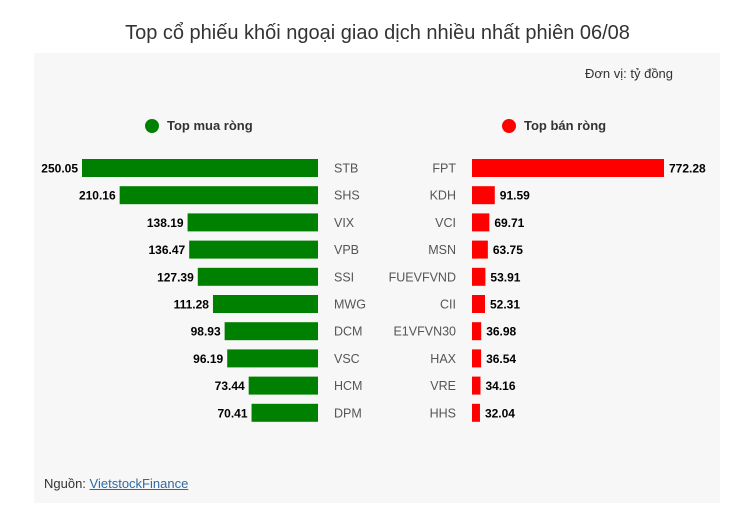  I want to click on buy-value-label: 96.19, so click(208, 359).